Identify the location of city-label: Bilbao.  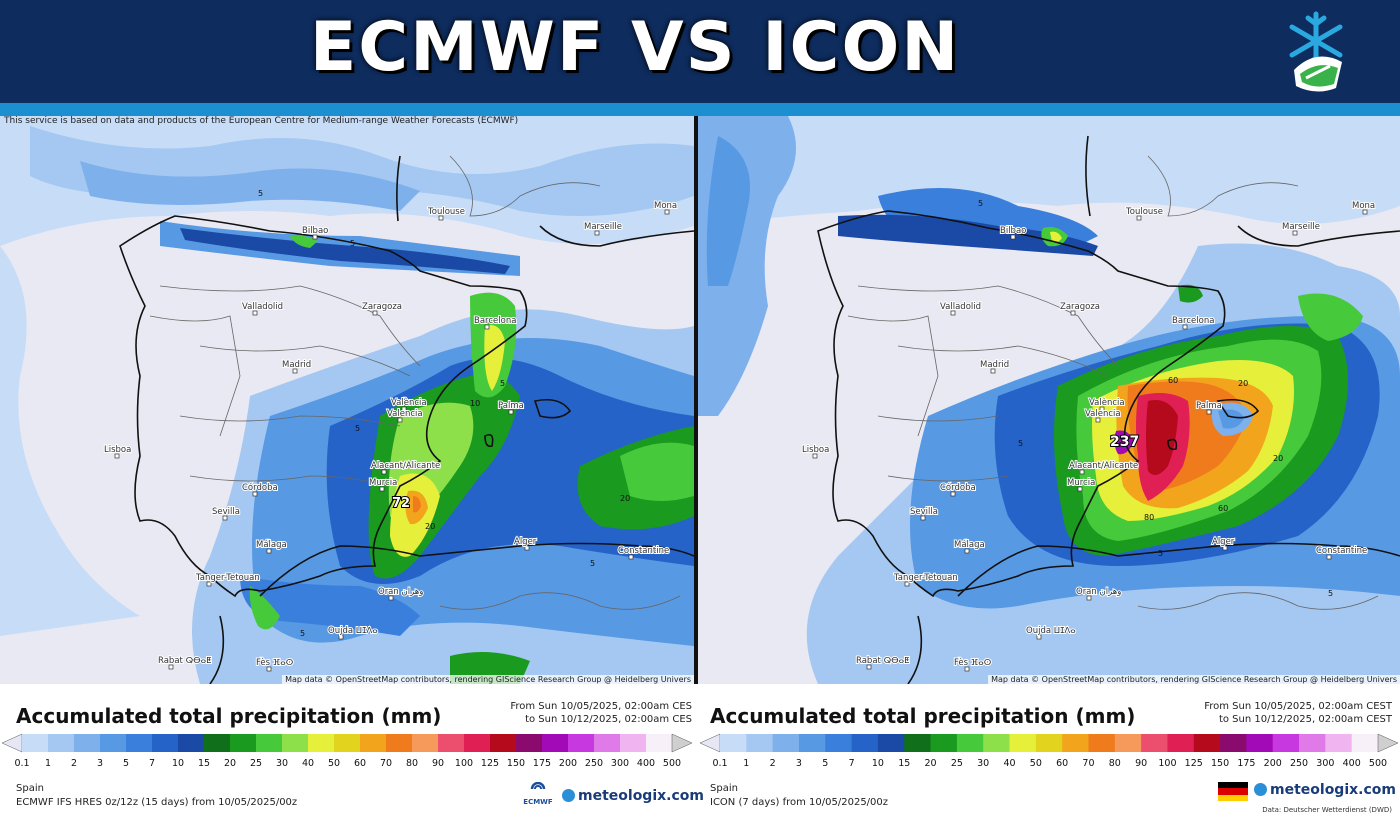
(1013, 231).